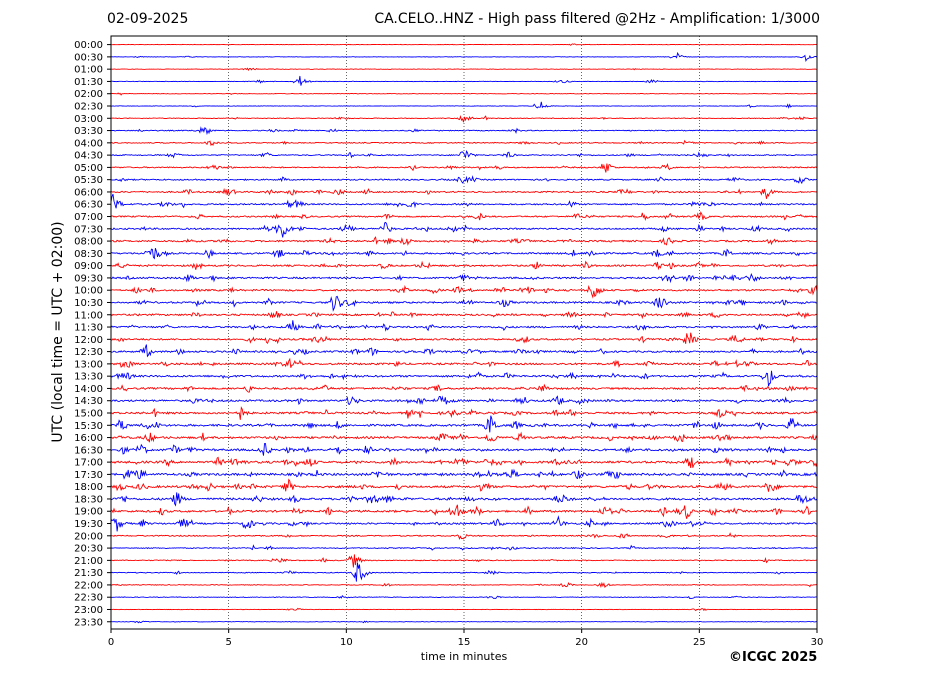 The height and width of the screenshot is (696, 927). What do you see at coordinates (88, 622) in the screenshot?
I see `y-tick-label: 23:30` at bounding box center [88, 622].